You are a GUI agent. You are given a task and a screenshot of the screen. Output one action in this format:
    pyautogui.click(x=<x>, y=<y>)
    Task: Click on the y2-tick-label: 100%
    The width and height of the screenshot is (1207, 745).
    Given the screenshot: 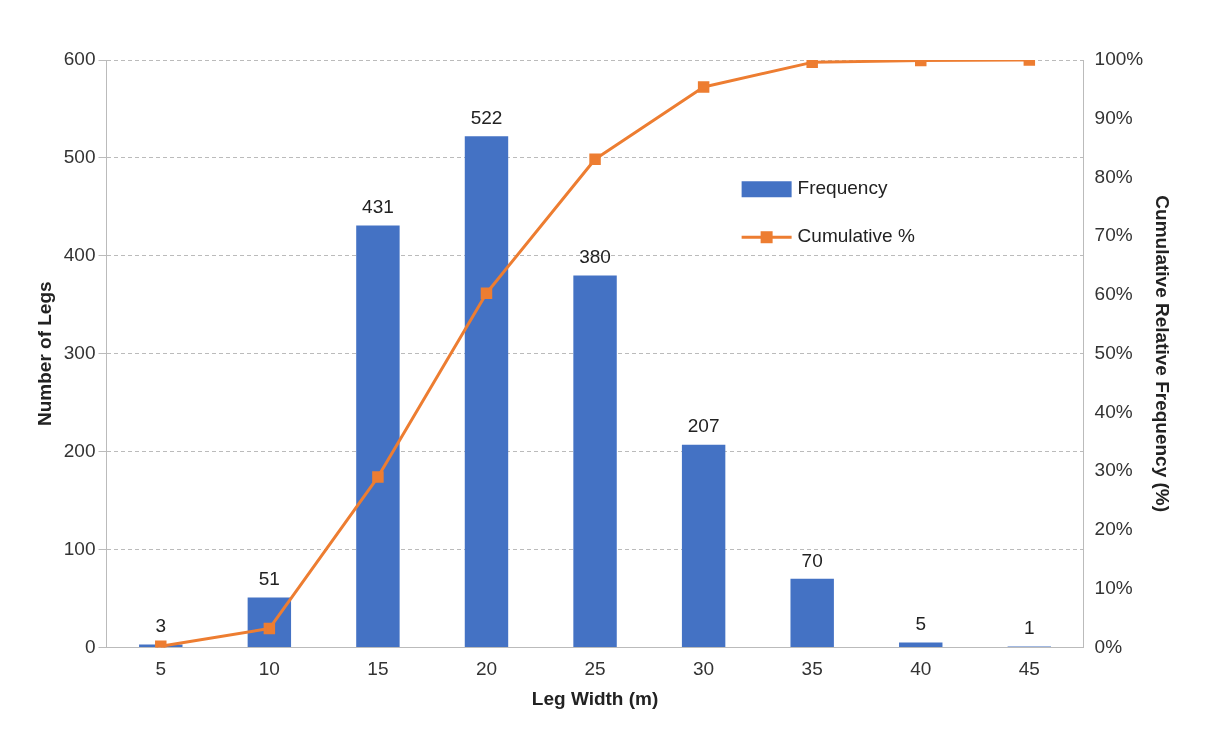 What is the action you would take?
    pyautogui.click(x=1119, y=59)
    